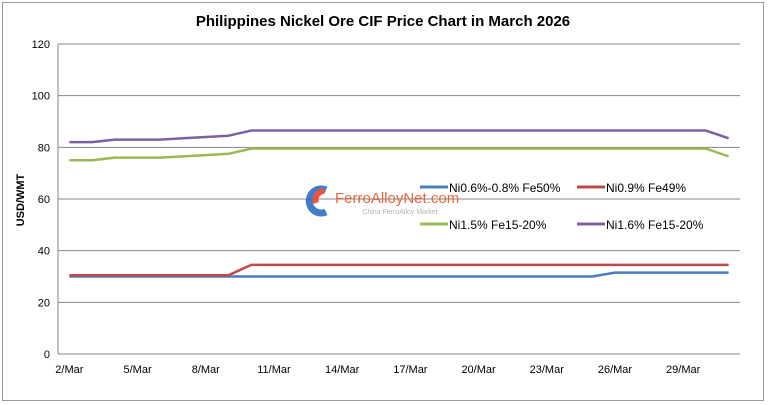 The image size is (768, 405). Describe the element at coordinates (410, 370) in the screenshot. I see `x-tick-label: 17/Mar` at that location.